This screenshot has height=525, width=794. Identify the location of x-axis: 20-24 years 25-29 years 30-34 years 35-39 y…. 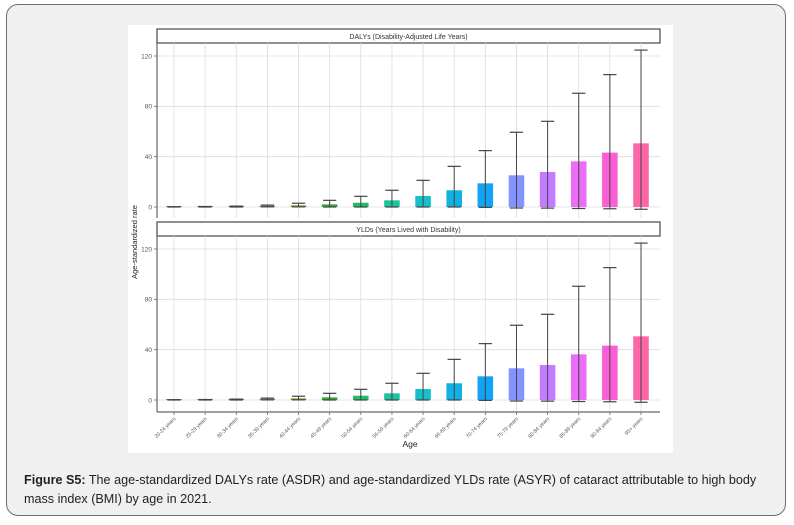
(407, 425).